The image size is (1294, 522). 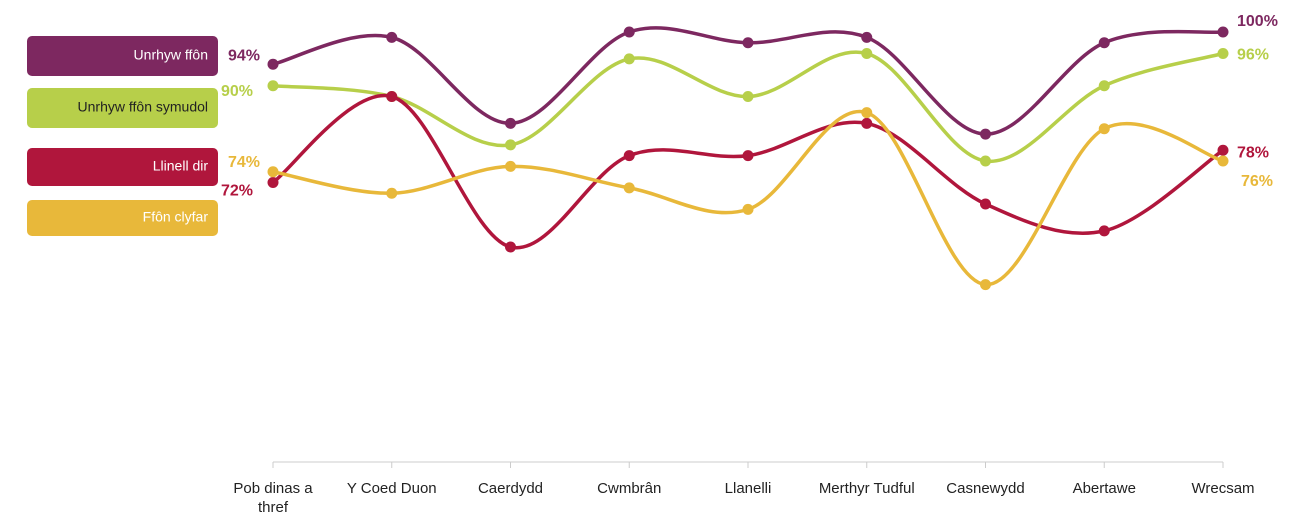 What do you see at coordinates (1104, 488) in the screenshot?
I see `x-tick-label: Abertawe` at bounding box center [1104, 488].